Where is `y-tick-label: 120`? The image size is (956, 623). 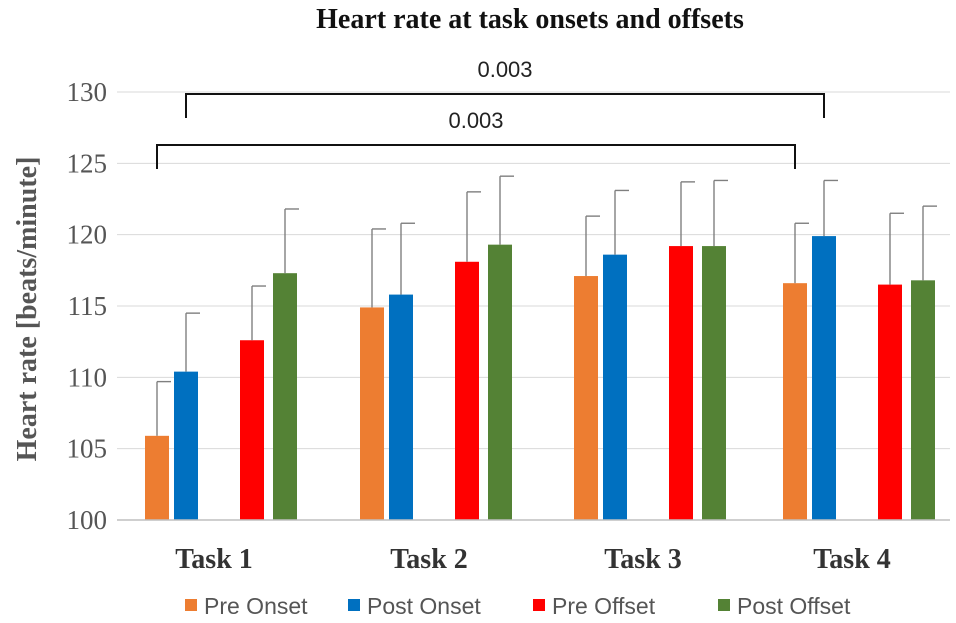 y-tick-label: 120 is located at coordinates (87, 235).